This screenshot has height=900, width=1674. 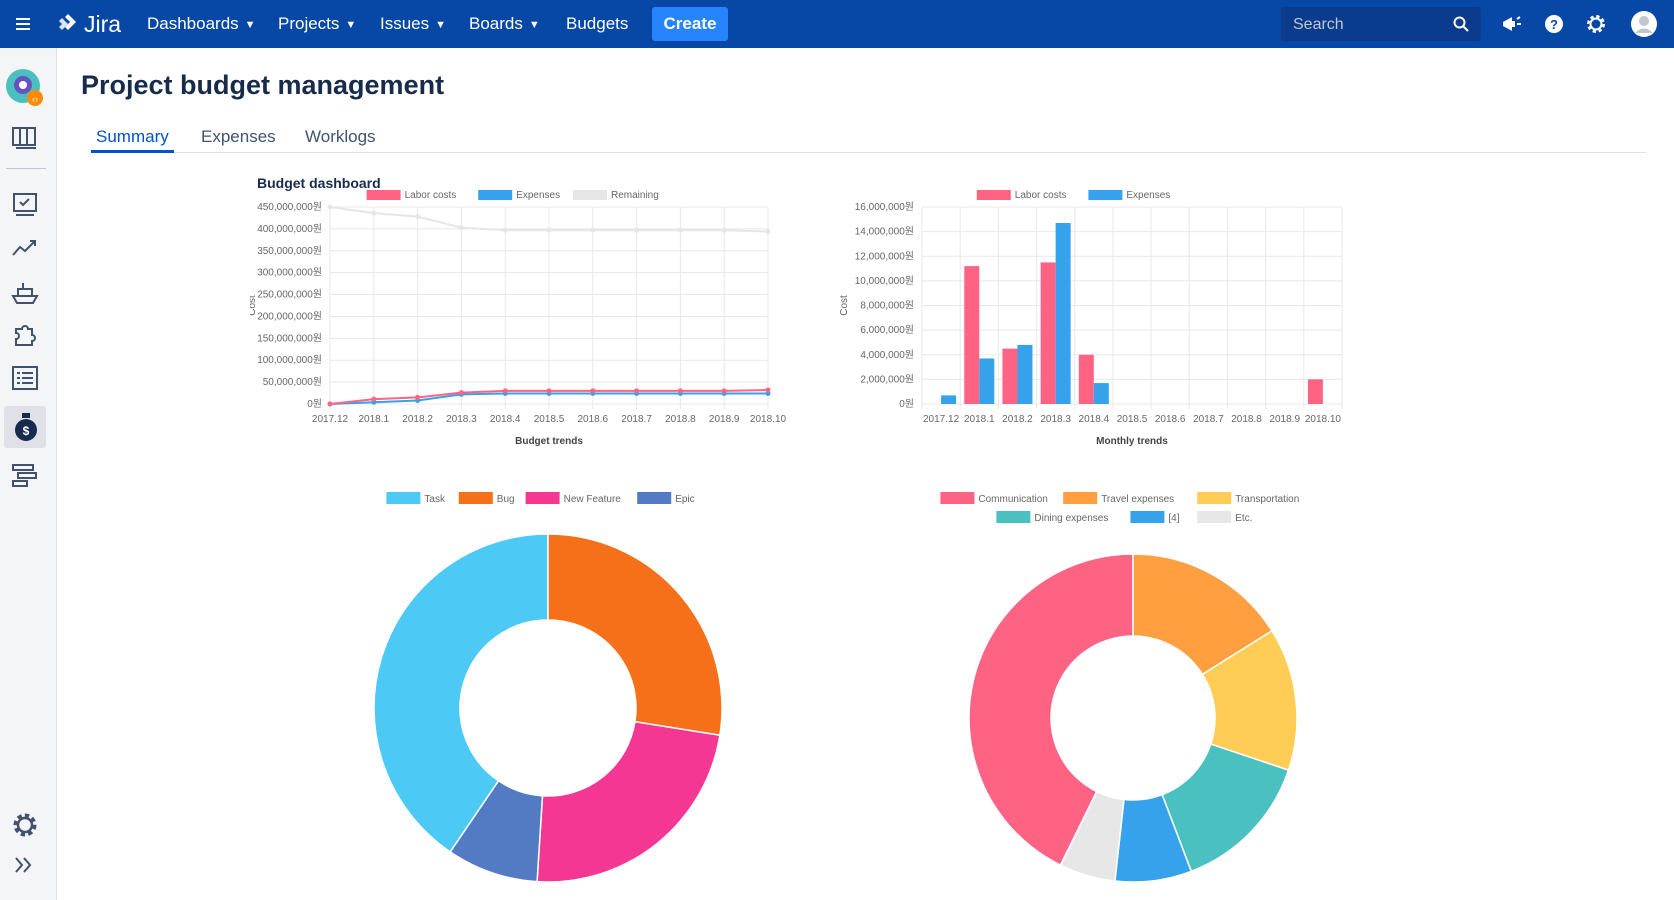 I want to click on expand-icon, so click(x=25, y=865).